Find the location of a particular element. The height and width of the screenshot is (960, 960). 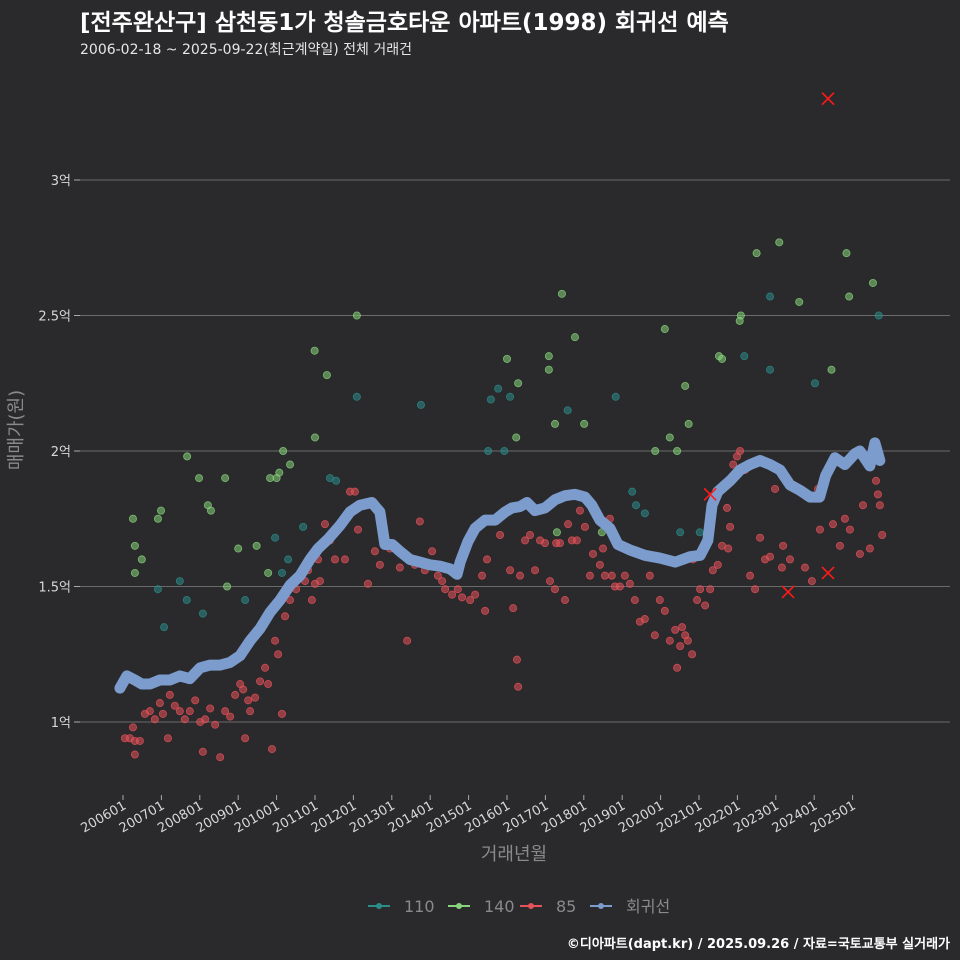

legend-item-회귀선: 회귀선 is located at coordinates (630, 906).